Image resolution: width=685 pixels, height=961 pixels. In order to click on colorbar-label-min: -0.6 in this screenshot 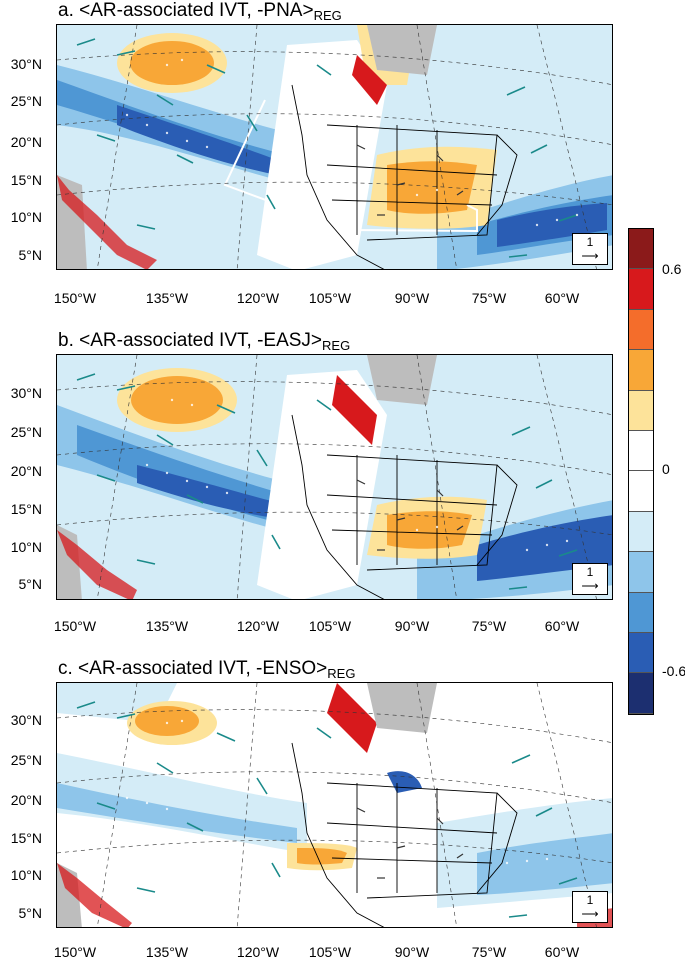, I will do `click(673, 671)`.